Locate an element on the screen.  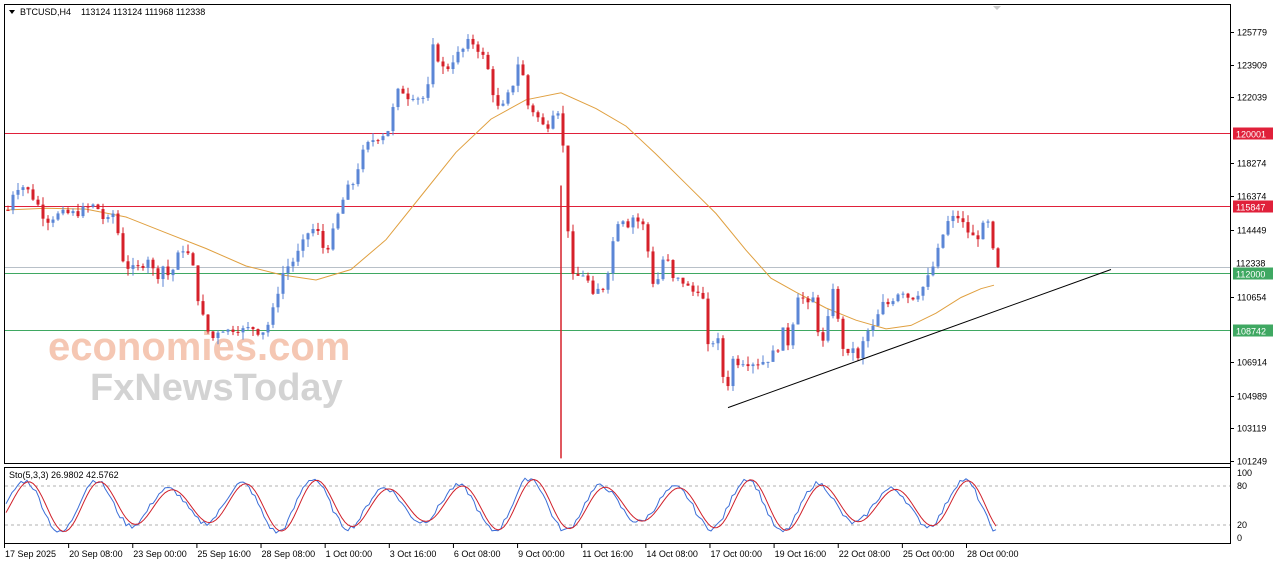
symbol-header: BTCUSD,H4 is located at coordinates (45, 12).